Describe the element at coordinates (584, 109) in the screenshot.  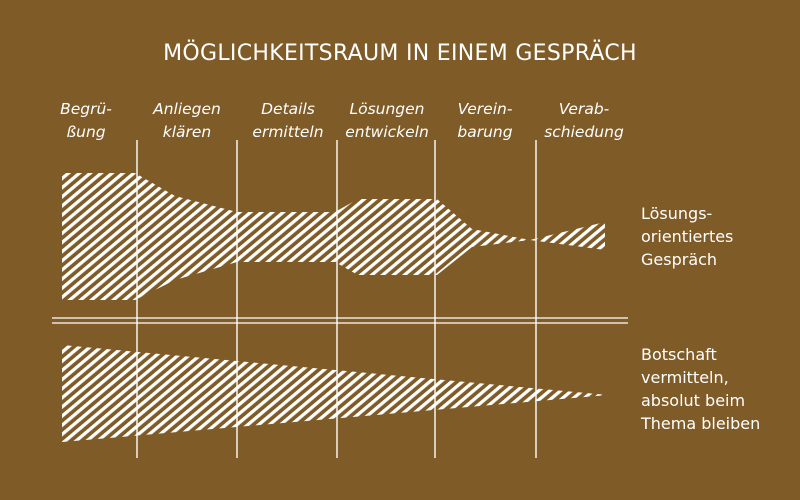
I see `phase-label-farewell-line1: Verab-` at that location.